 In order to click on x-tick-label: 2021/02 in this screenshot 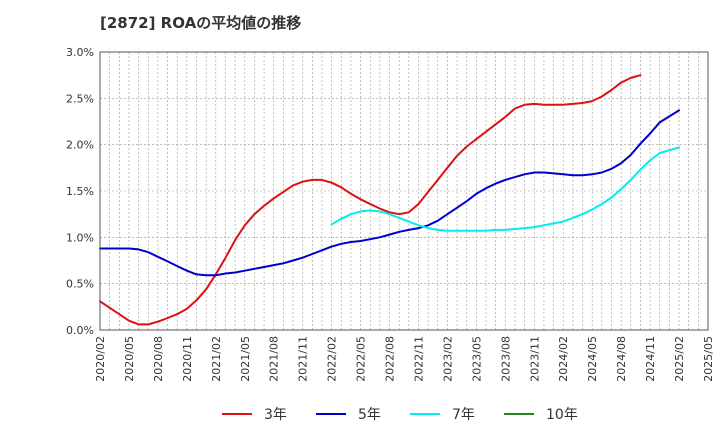, I will do `click(216, 359)`.